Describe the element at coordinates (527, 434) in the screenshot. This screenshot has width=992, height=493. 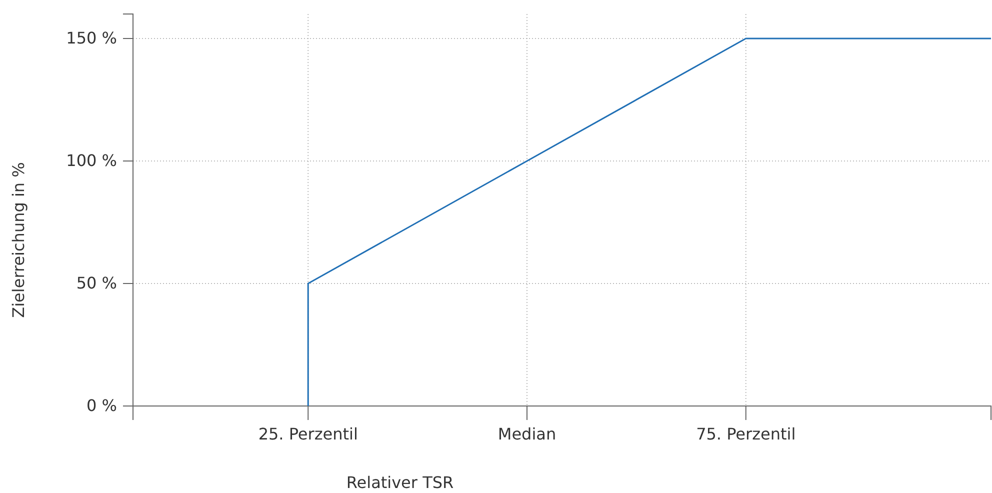
I see `x-tick-label: Median` at that location.